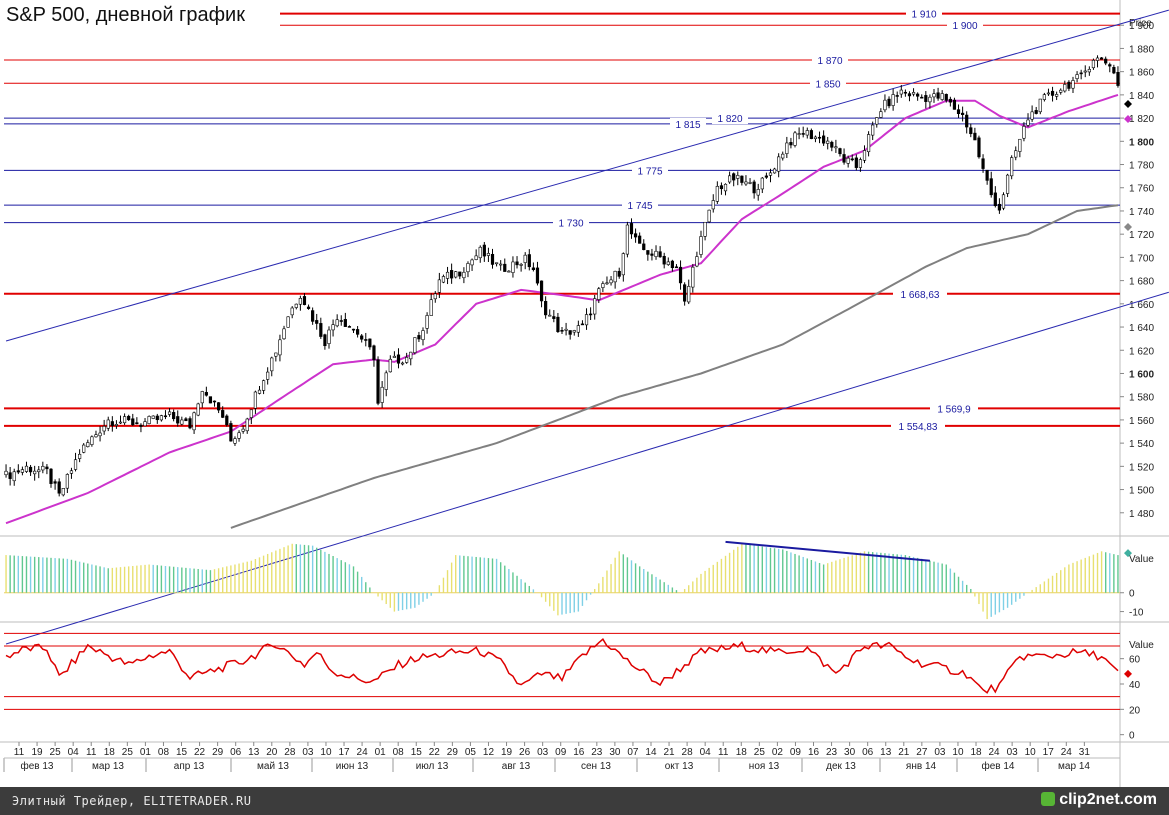 The height and width of the screenshot is (815, 1169). Describe the element at coordinates (507, 752) in the screenshot. I see `date-tick-label: 19` at that location.